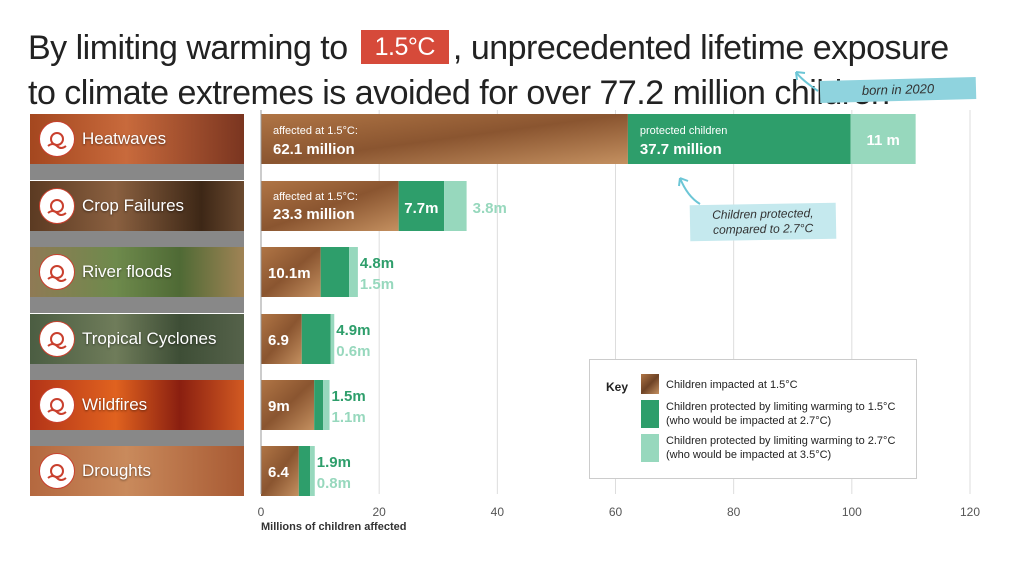 Image resolution: width=1024 pixels, height=567 pixels. What do you see at coordinates (334, 462) in the screenshot?
I see `data-label-protected-27: 1.9m` at bounding box center [334, 462].